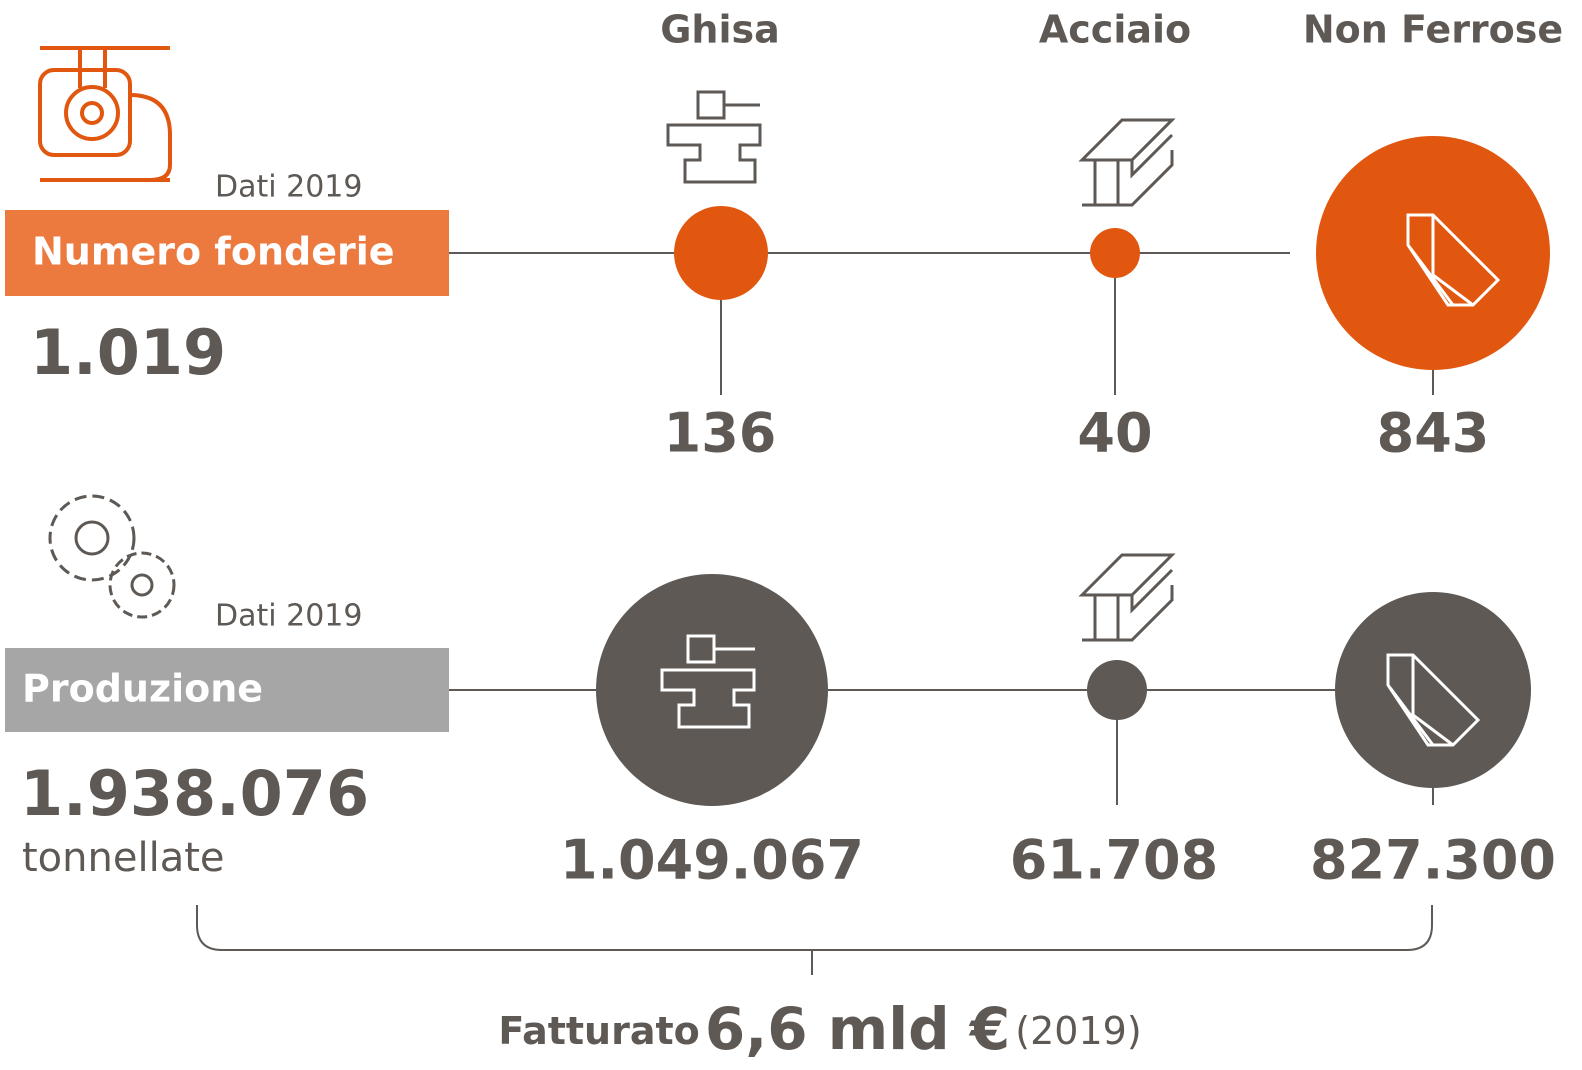 The image size is (1582, 1070). I want to click on brace, so click(814, 928).